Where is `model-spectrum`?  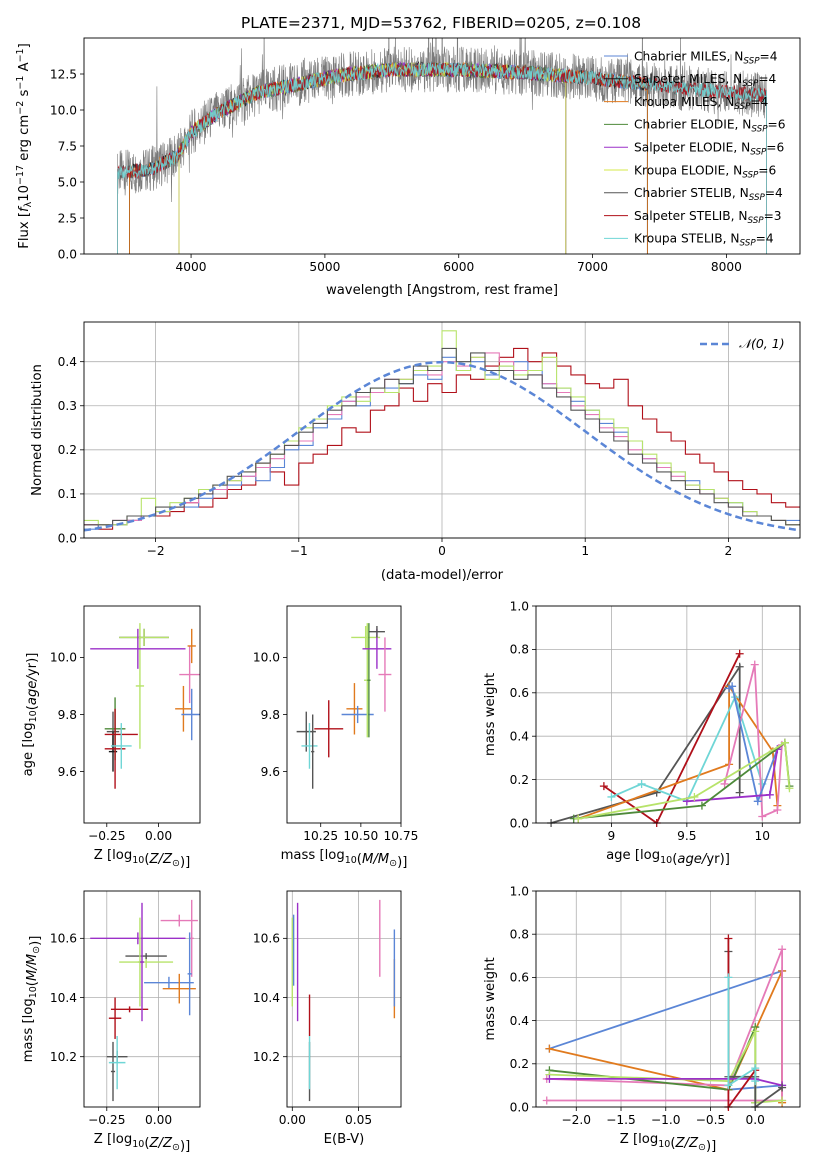
model-spectrum is located at coordinates (442, 158).